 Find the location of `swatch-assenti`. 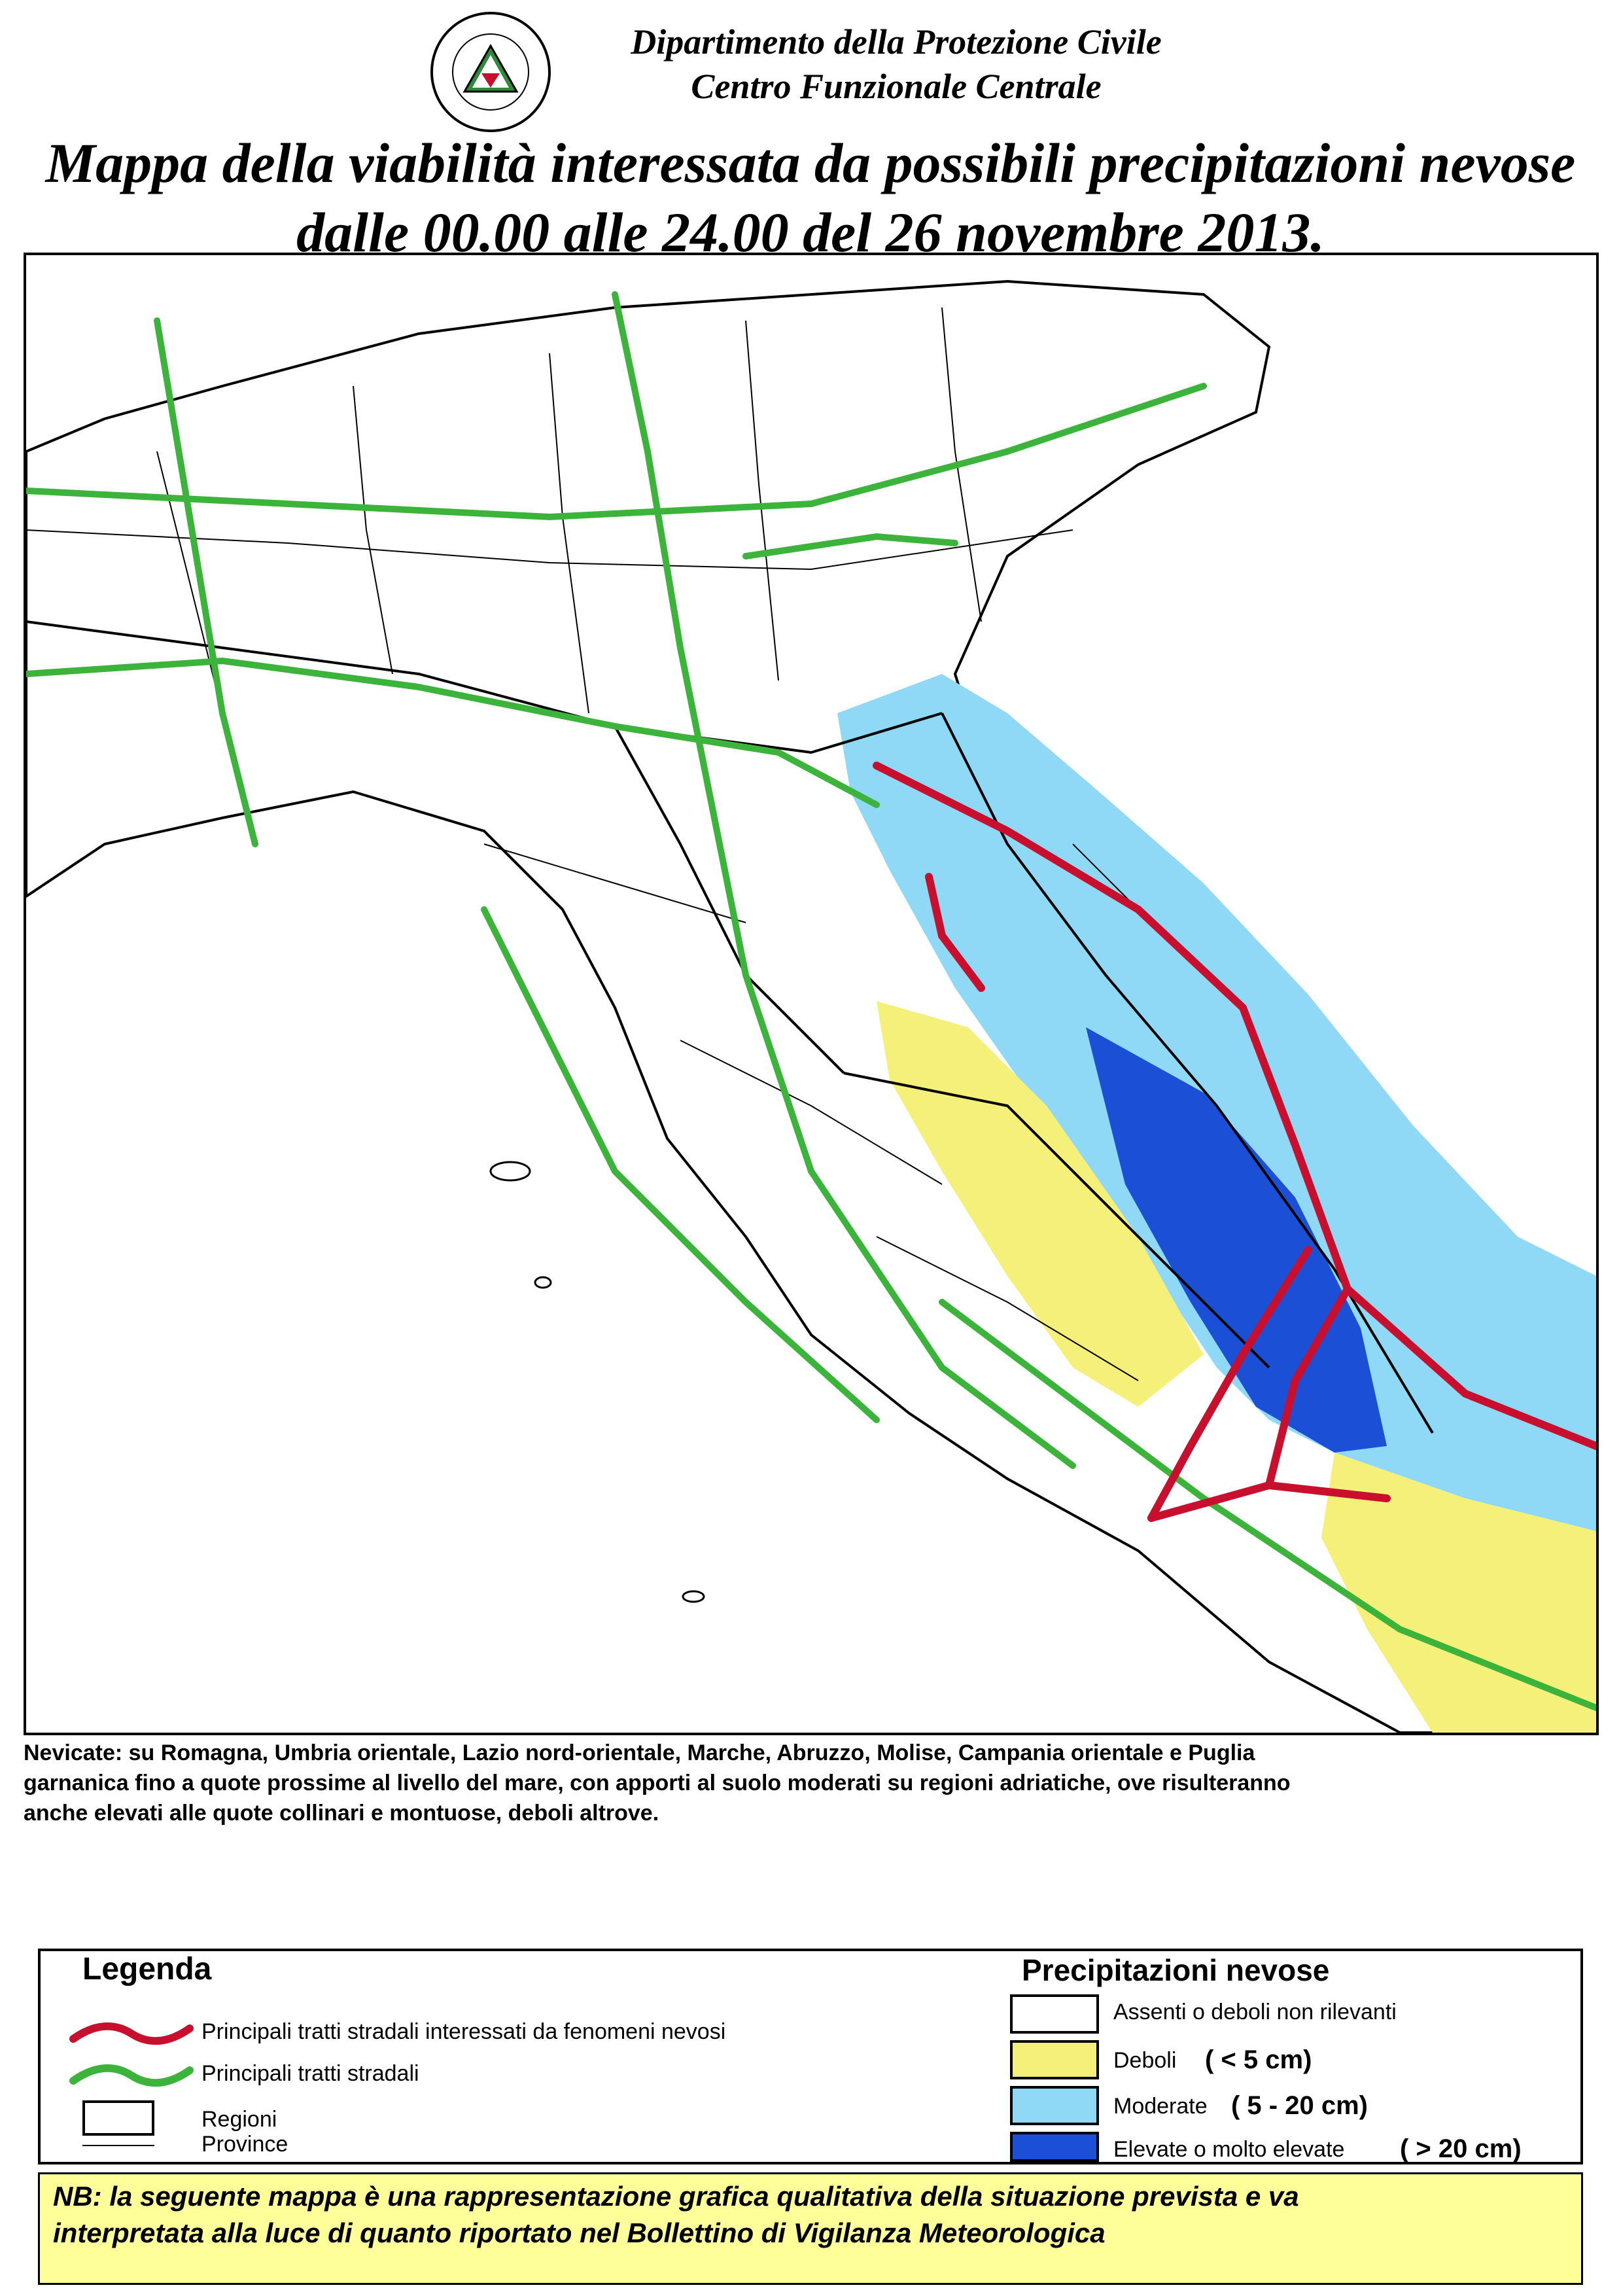

swatch-assenti is located at coordinates (1054, 2014).